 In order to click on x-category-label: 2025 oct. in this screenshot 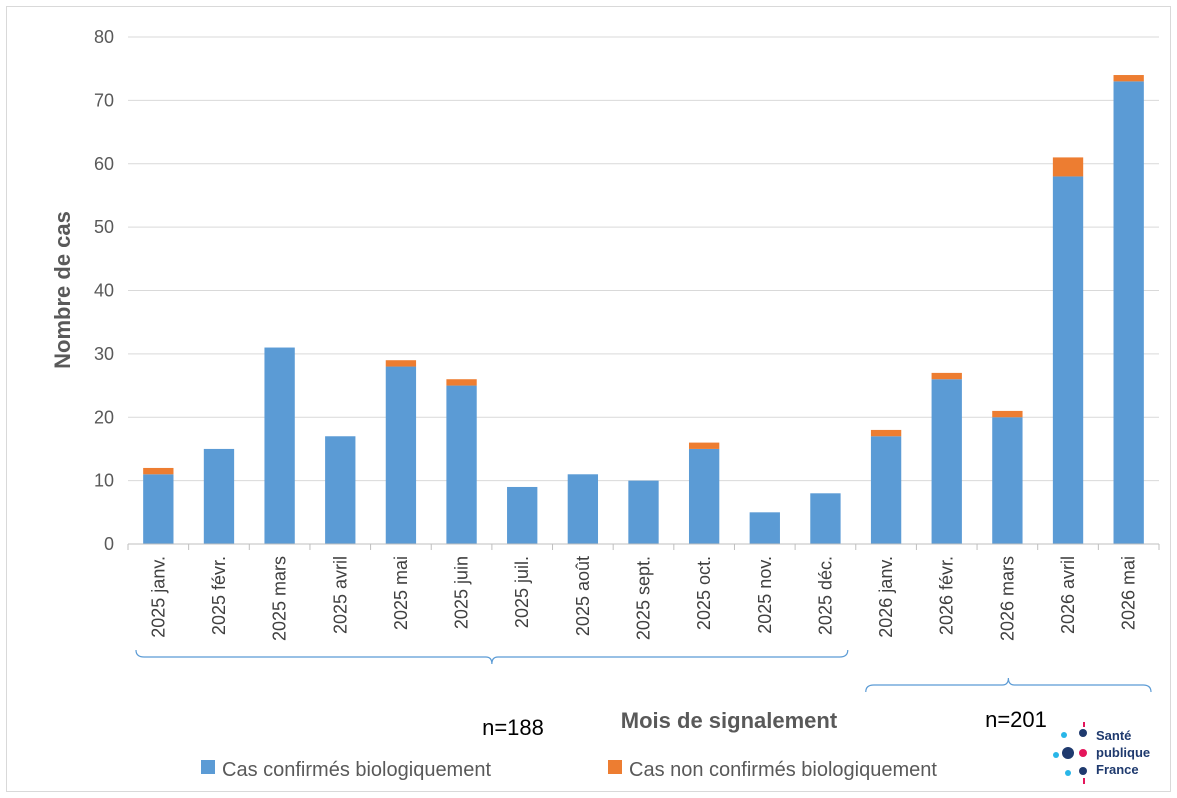, I will do `click(704, 593)`.